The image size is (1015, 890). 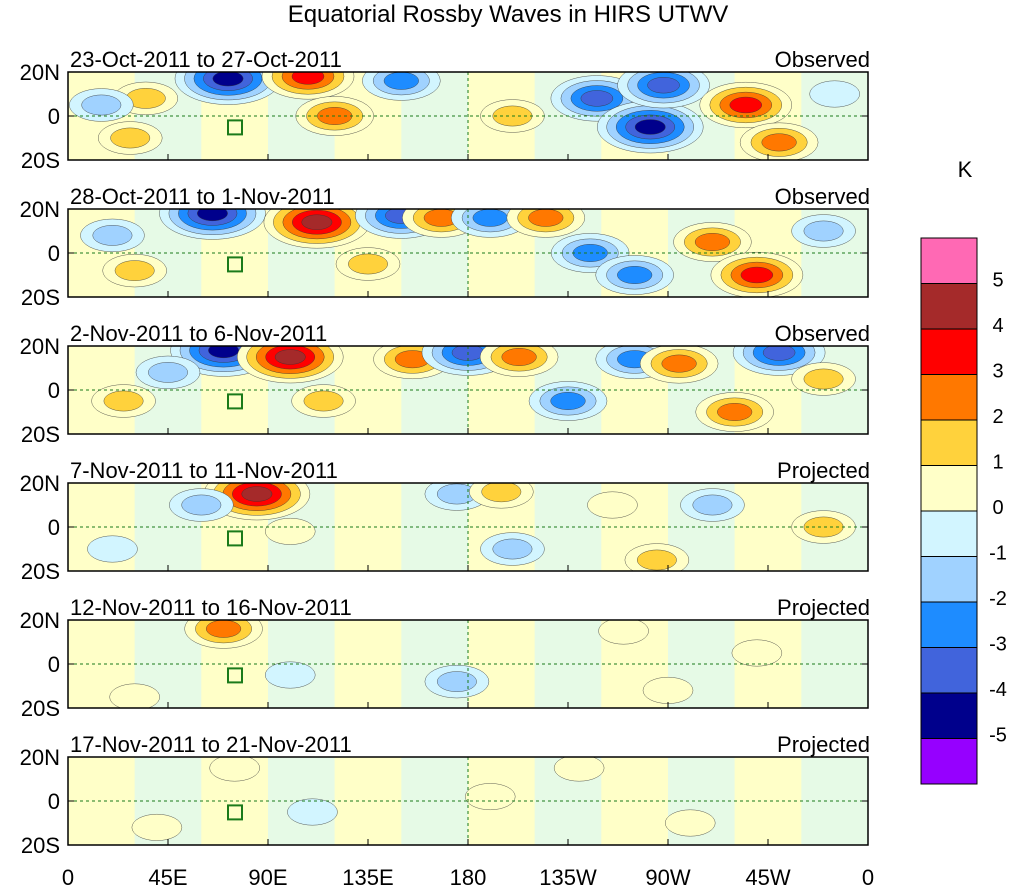 What do you see at coordinates (997, 326) in the screenshot?
I see `colorbar-label: 4` at bounding box center [997, 326].